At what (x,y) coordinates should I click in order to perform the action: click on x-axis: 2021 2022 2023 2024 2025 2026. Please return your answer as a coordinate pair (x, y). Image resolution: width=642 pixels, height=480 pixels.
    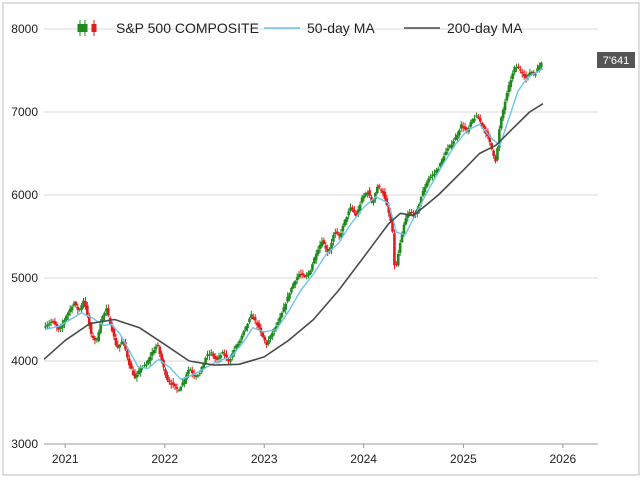
    Looking at the image, I should click on (314, 455).